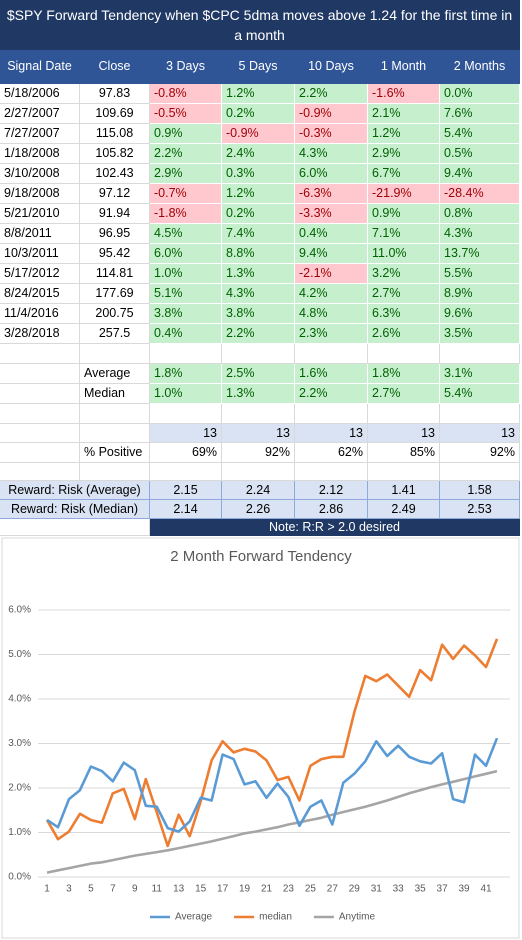 Image resolution: width=522 pixels, height=940 pixels. What do you see at coordinates (404, 234) in the screenshot?
I see `table-cell: 7.1%` at bounding box center [404, 234].